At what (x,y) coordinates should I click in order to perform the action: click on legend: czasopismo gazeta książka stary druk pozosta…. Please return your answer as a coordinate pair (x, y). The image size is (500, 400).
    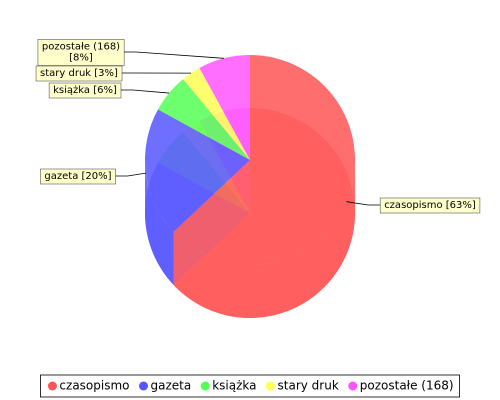
    Looking at the image, I should click on (250, 386).